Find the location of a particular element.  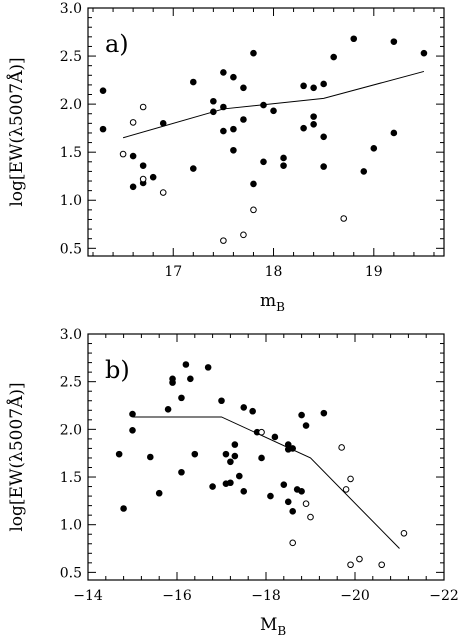

y-tick-label-b: 3.0 is located at coordinates (71, 335).